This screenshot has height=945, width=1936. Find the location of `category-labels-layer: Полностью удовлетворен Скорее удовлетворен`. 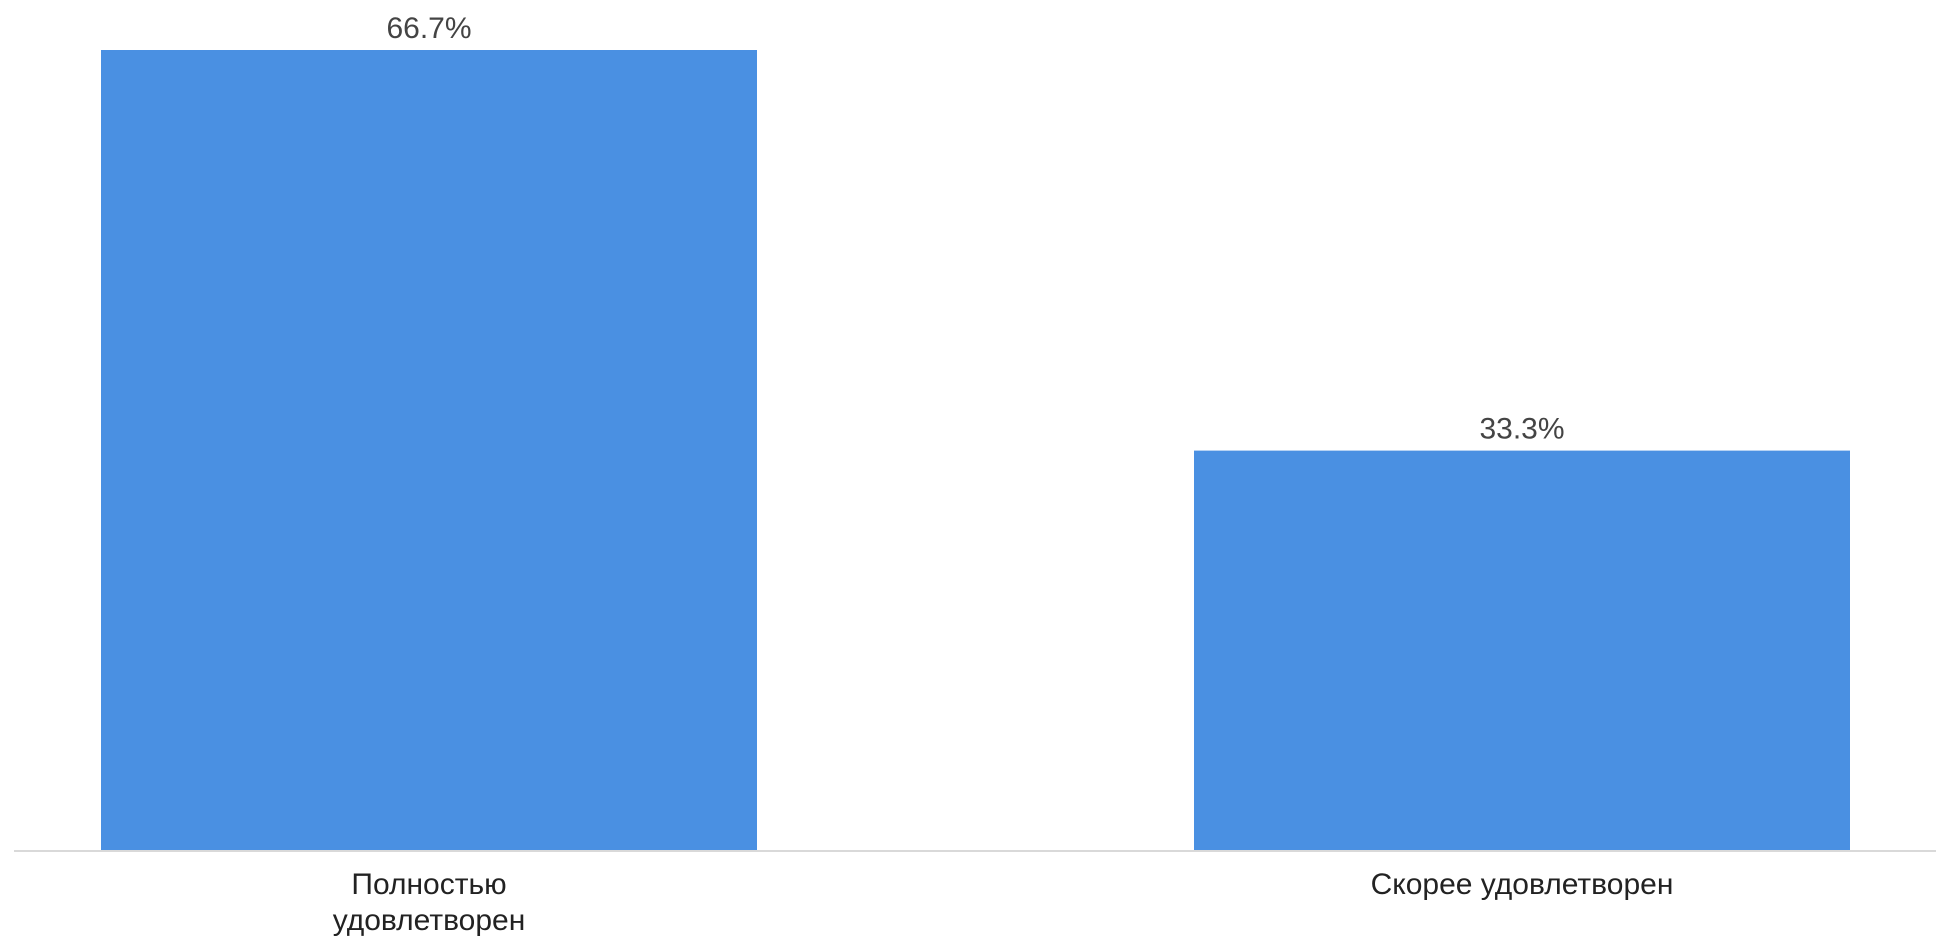

category-labels-layer: Полностью удовлетворен Скорее удовлетворен is located at coordinates (1003, 902).